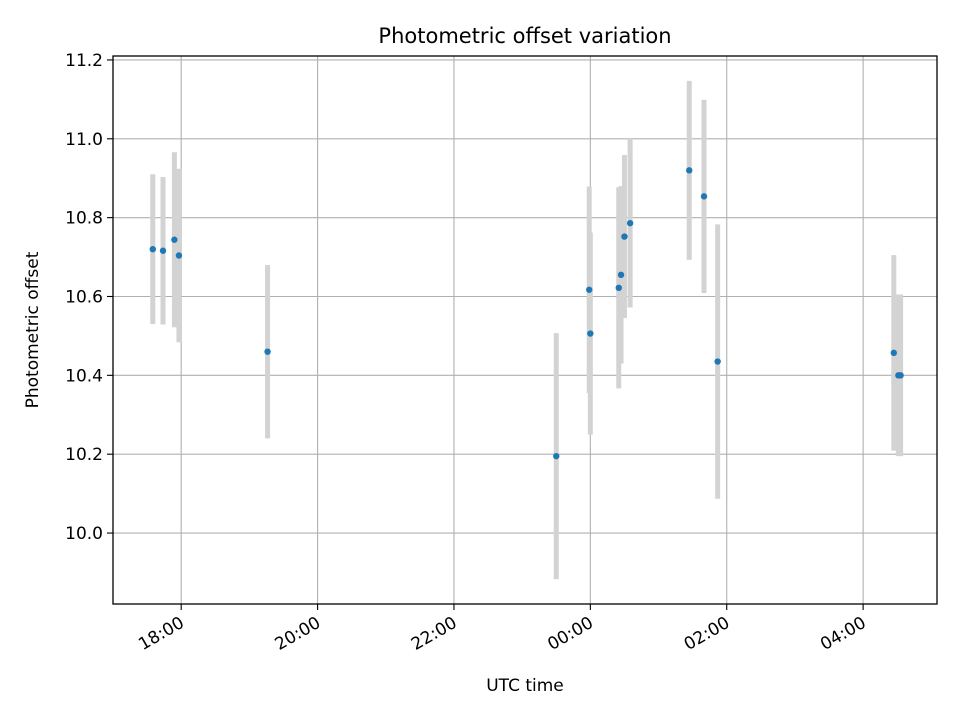  Describe the element at coordinates (525, 686) in the screenshot. I see `x-axis-label: UTC time` at that location.